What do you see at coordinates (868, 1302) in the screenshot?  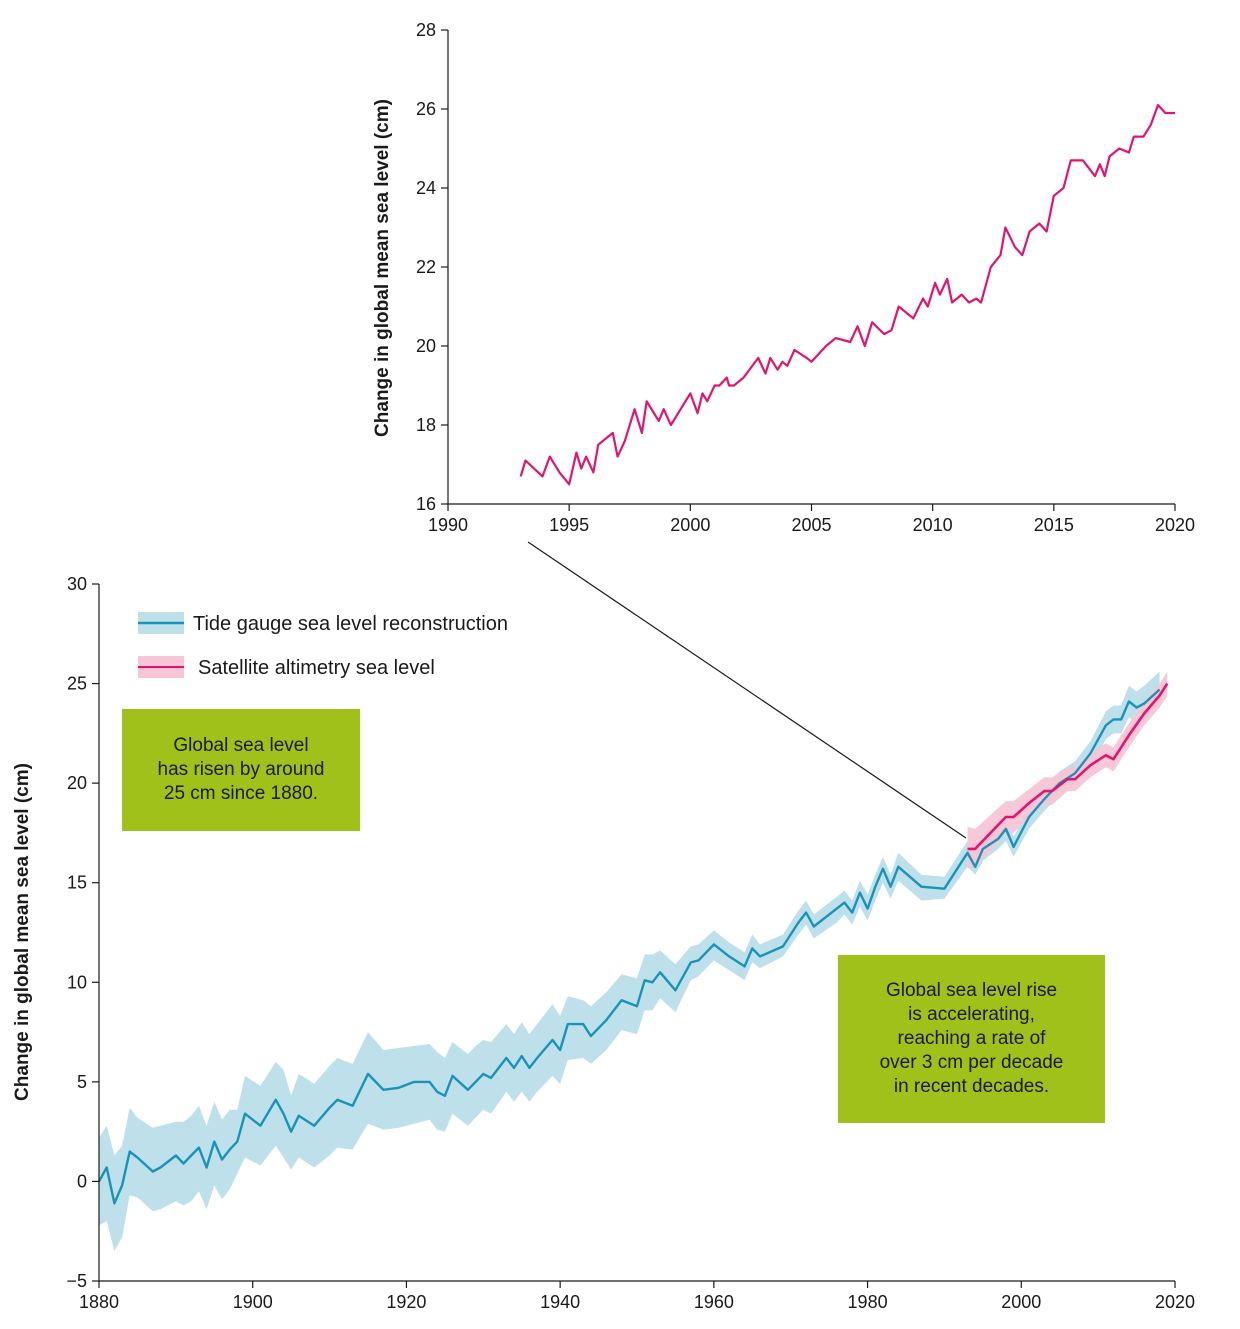 I see `x-tick-label: 1980` at bounding box center [868, 1302].